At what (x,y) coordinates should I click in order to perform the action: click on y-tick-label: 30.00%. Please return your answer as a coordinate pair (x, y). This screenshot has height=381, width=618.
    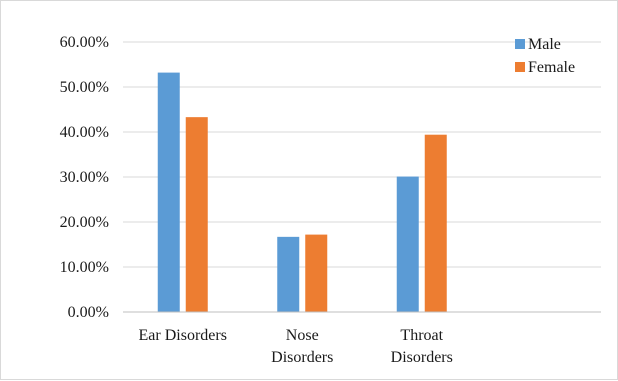
    Looking at the image, I should click on (84, 177).